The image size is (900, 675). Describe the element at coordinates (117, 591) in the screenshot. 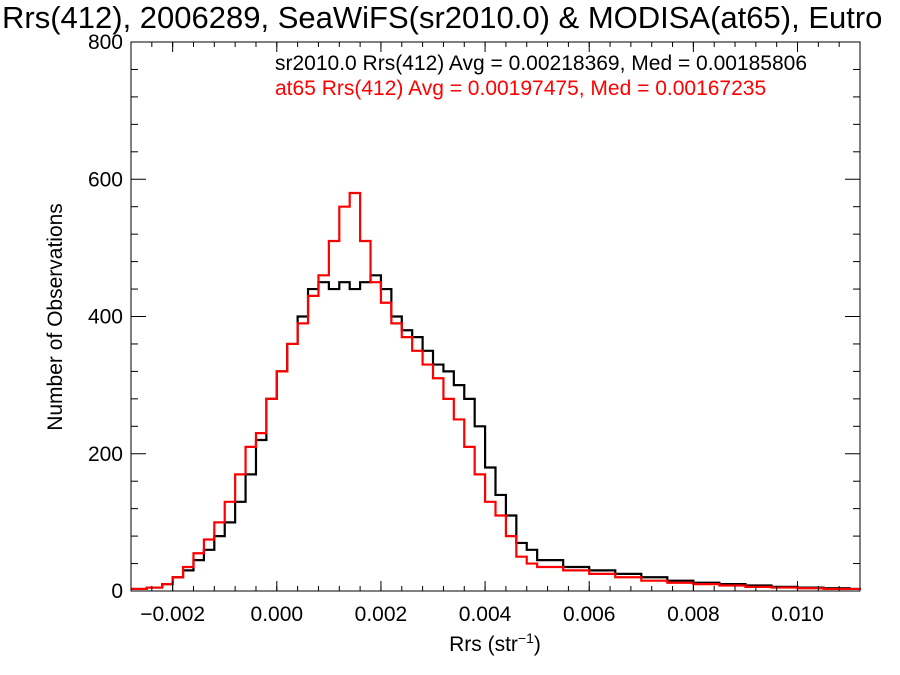

I see `y-tick-label: 0` at that location.